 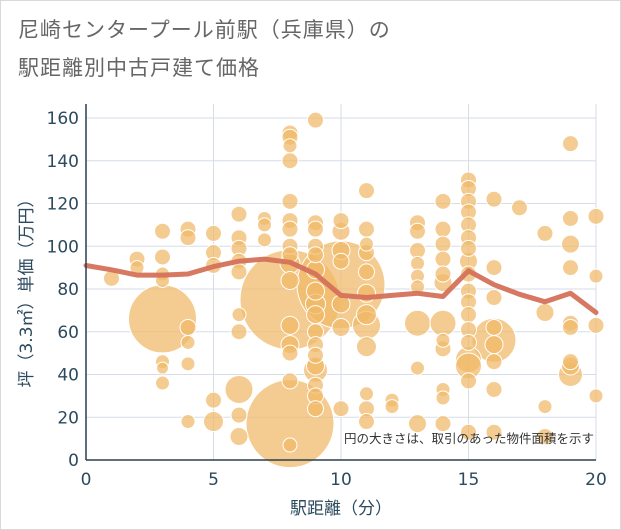 I want to click on trend-line, so click(x=341, y=285).